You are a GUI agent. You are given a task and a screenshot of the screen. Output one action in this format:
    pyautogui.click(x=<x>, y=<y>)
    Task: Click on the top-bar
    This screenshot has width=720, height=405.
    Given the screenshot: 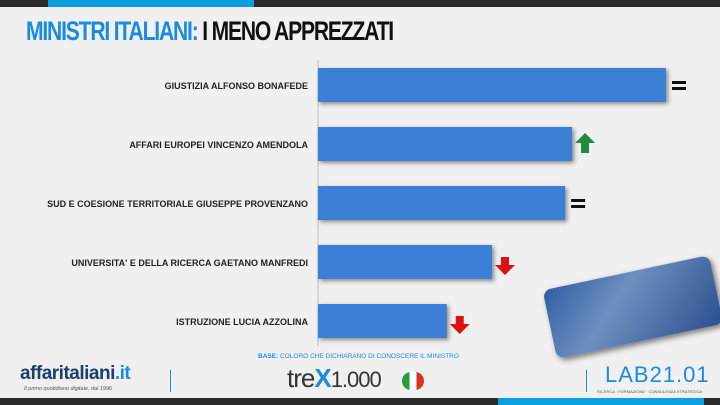 What is the action you would take?
    pyautogui.click(x=360, y=3)
    